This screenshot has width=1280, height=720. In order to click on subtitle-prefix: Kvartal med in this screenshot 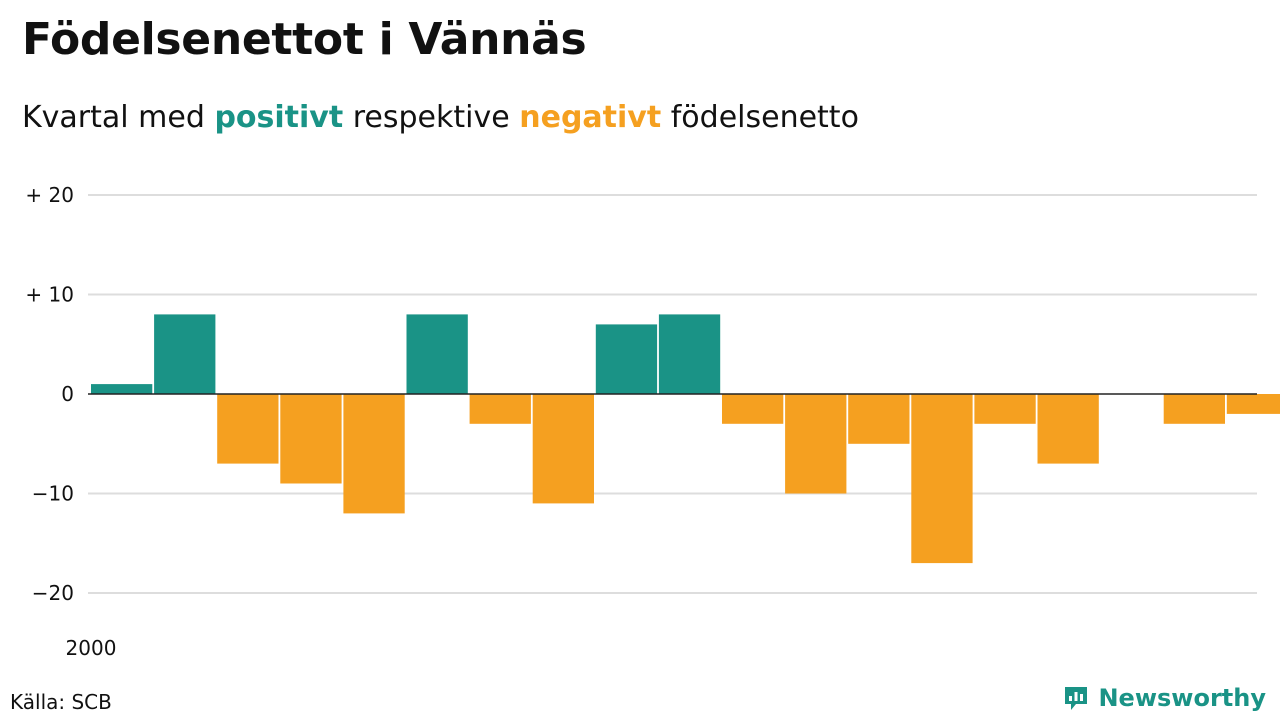, I will do `click(113, 117)`.